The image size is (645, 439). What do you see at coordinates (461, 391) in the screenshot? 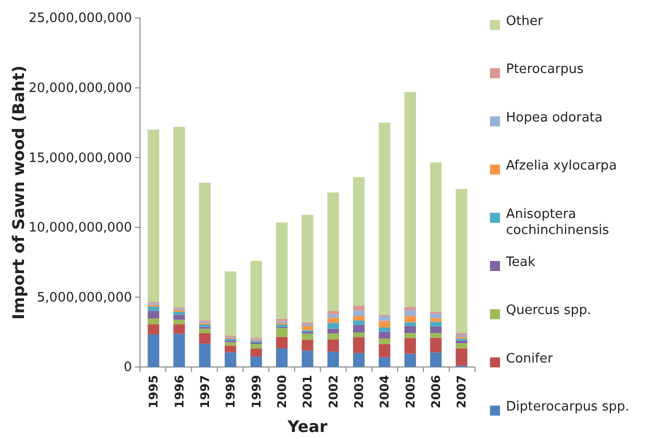
I see `x-tick-label: 2007` at bounding box center [461, 391].